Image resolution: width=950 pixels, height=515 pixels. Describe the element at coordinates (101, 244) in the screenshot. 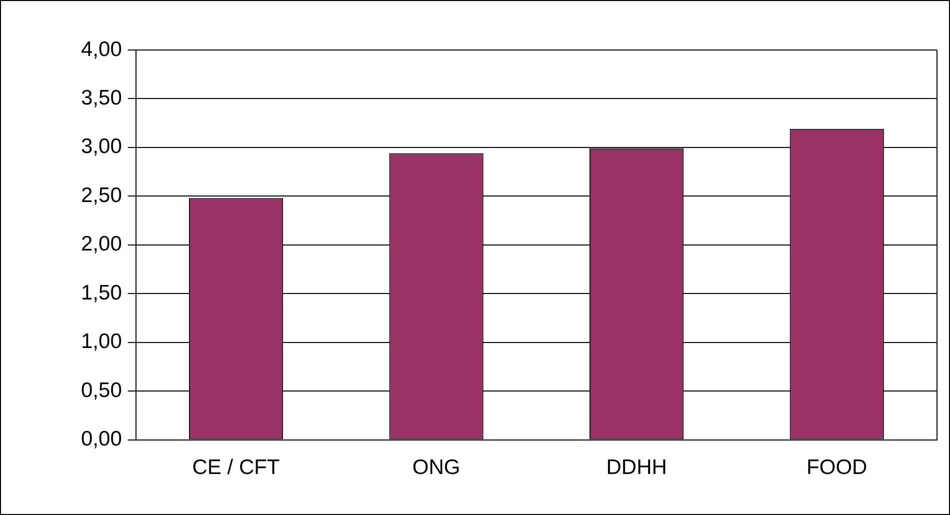

I see `y-tick-label: 2,00` at that location.